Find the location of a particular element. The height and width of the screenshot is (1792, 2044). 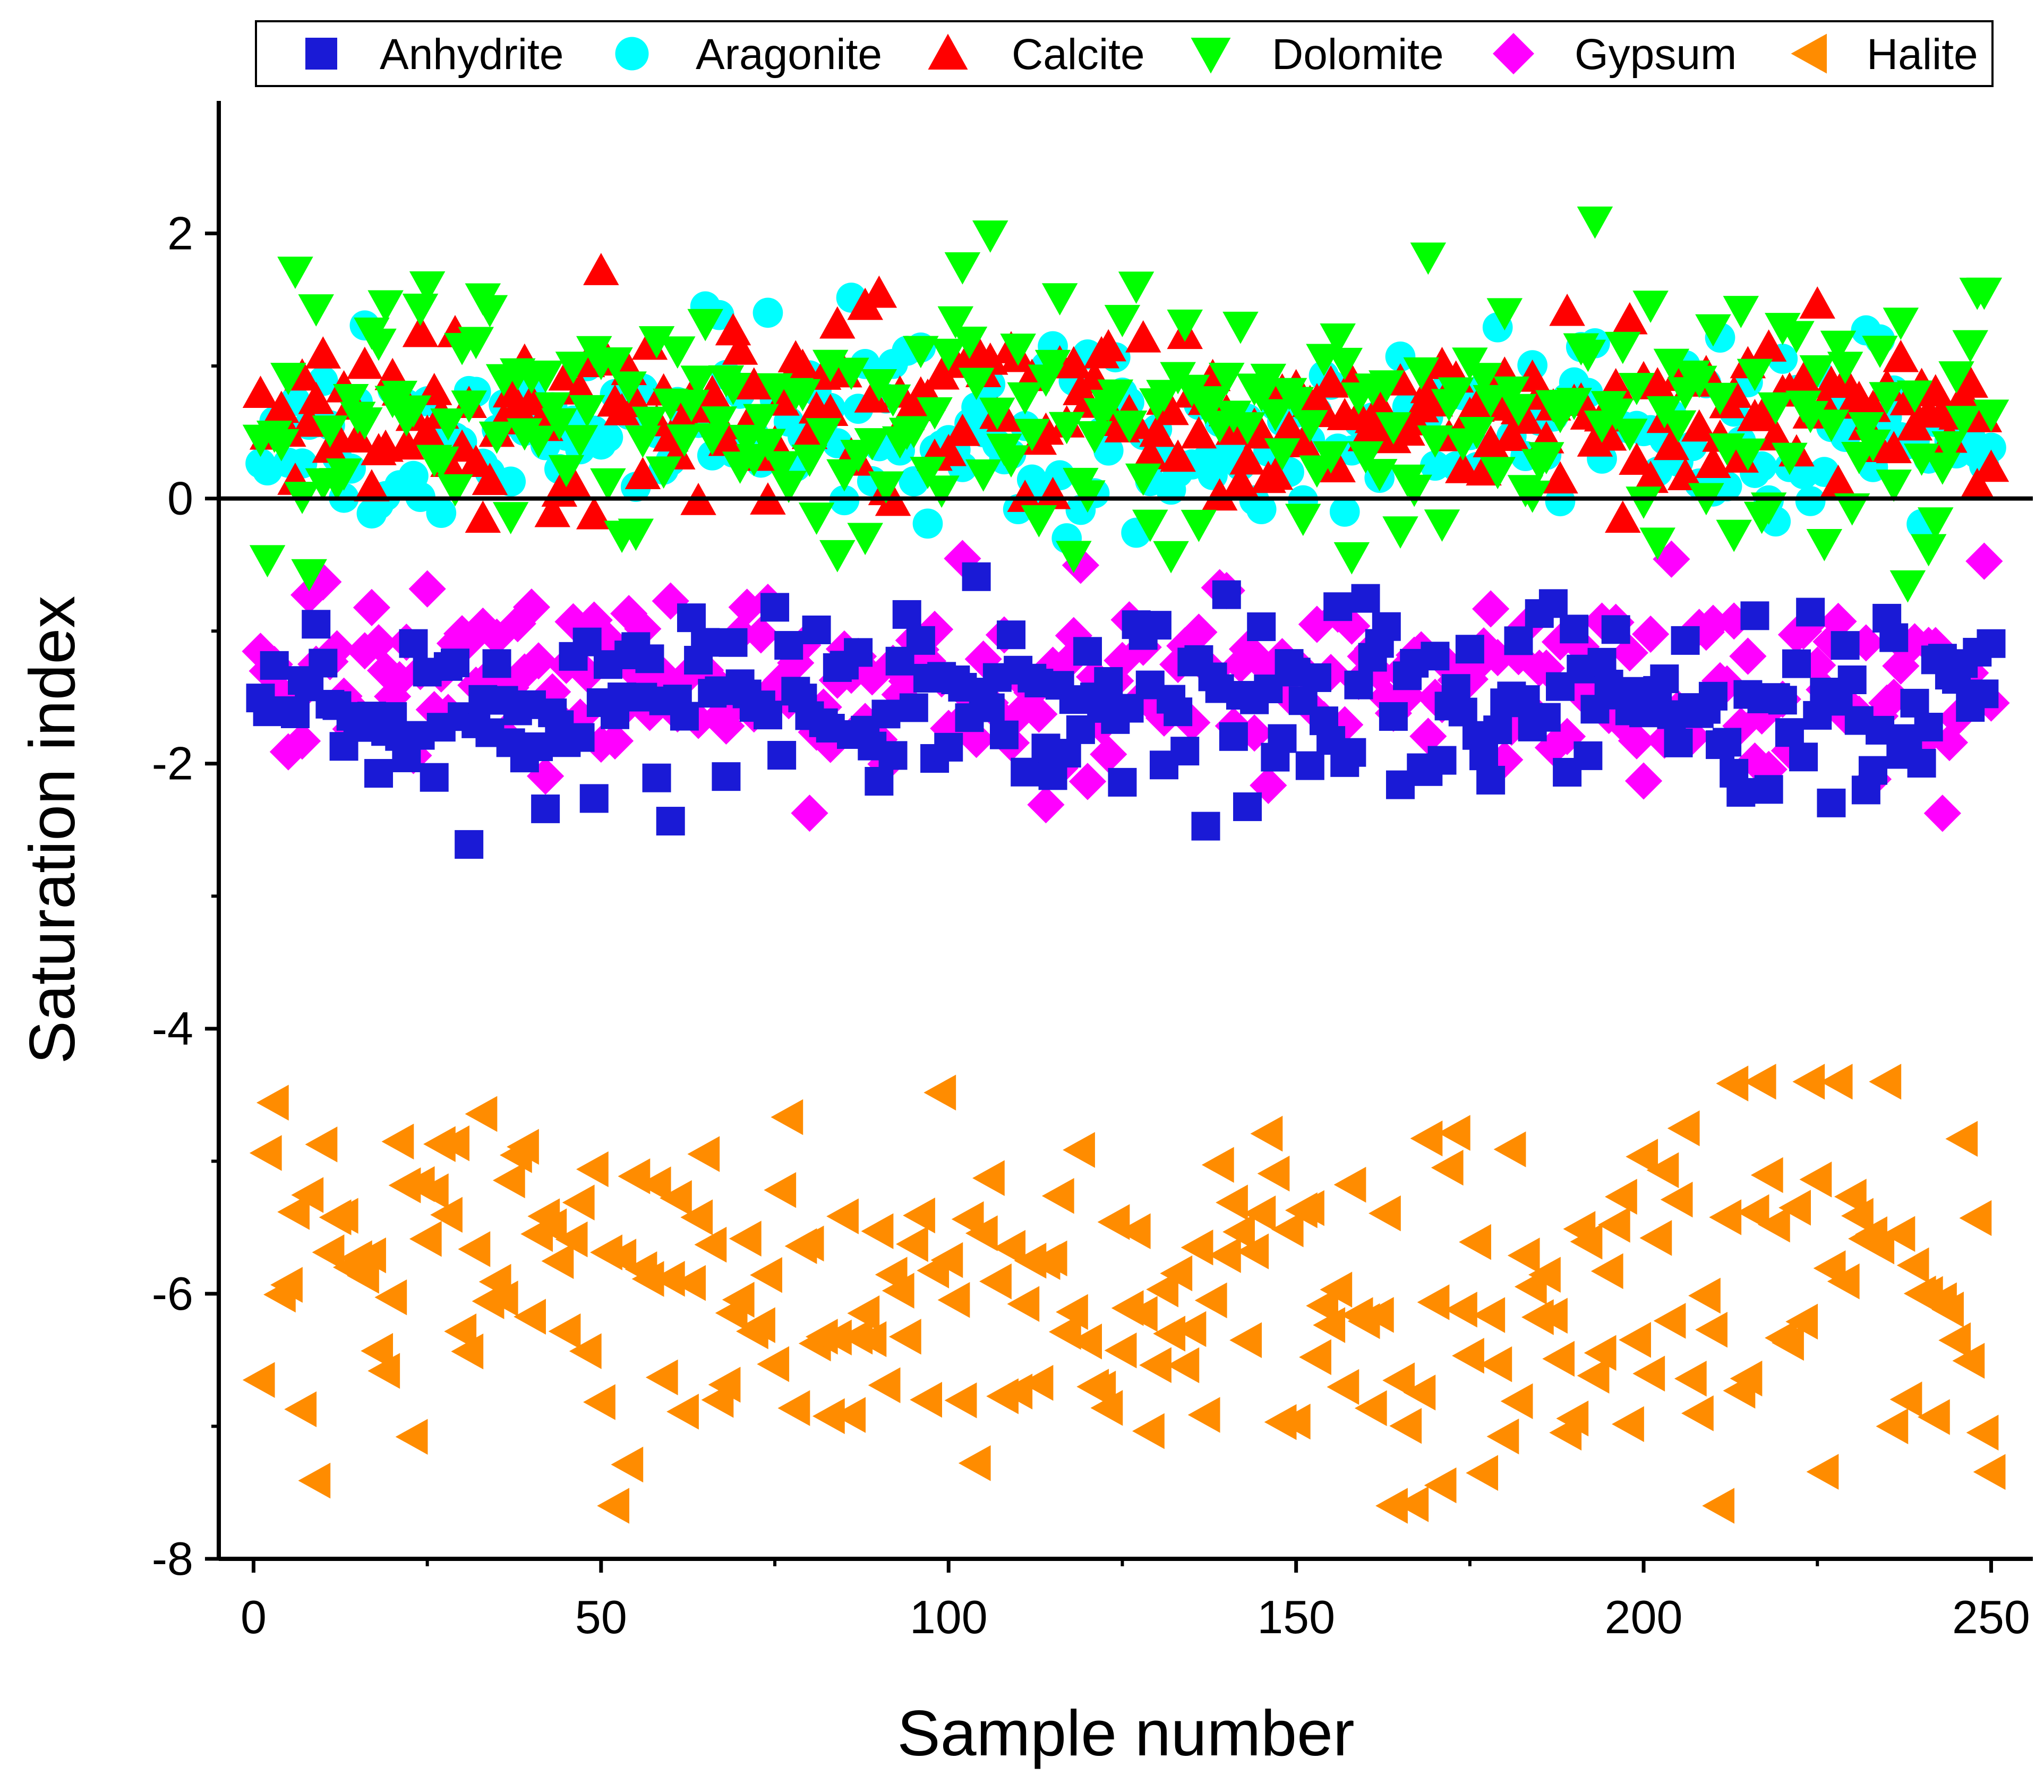

y-tick-label: -8 is located at coordinates (172, 1558).